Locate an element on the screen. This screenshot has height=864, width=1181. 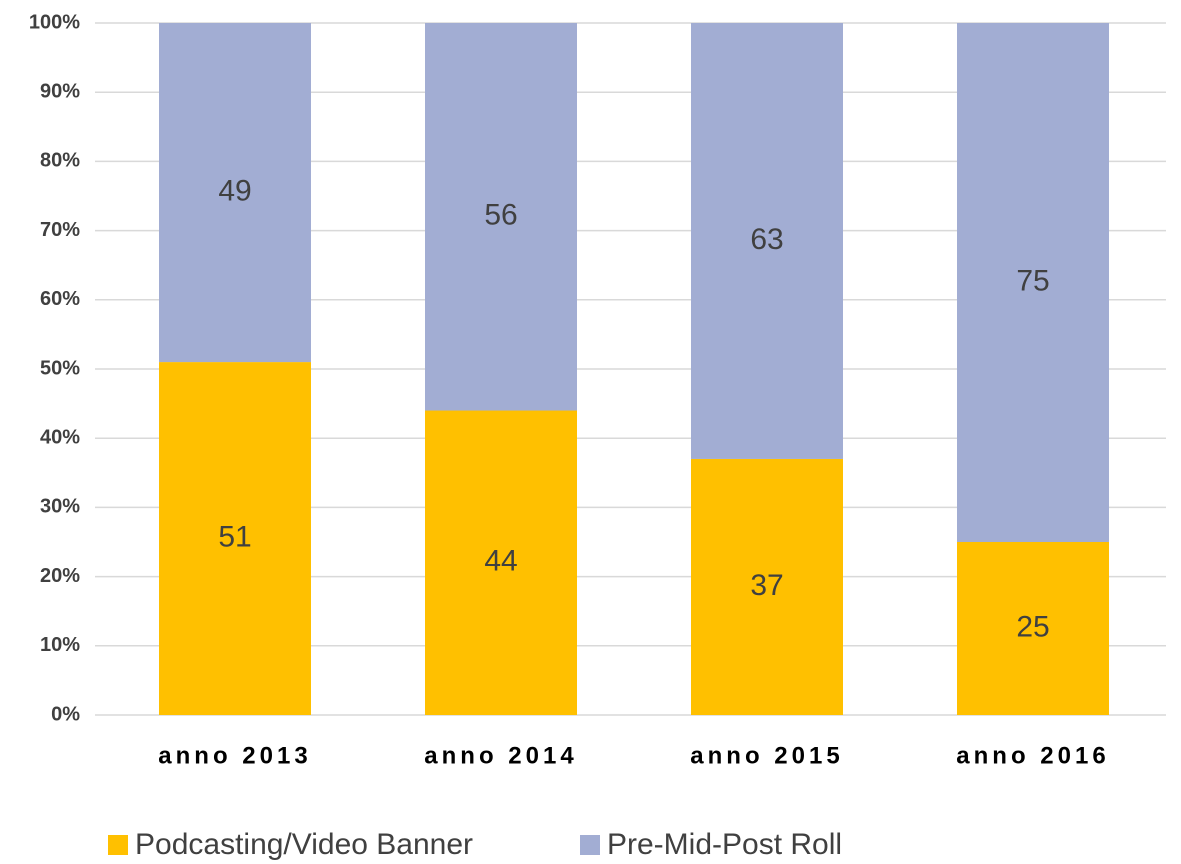
y-tick-label: 50% is located at coordinates (60, 368).